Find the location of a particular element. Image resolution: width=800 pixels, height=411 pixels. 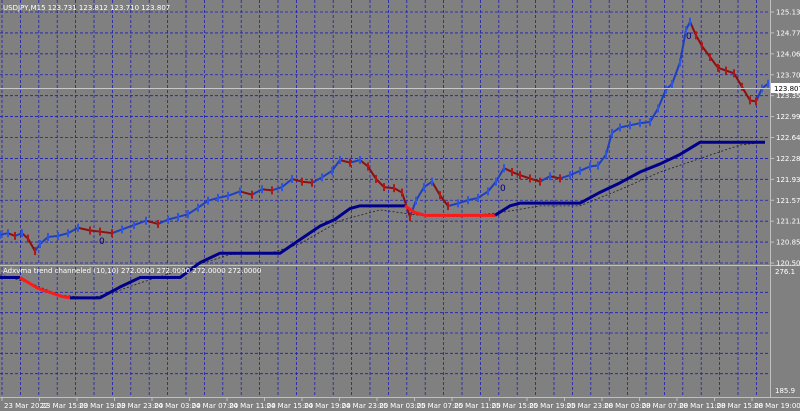

price-label: 122.280 is located at coordinates (788, 159).